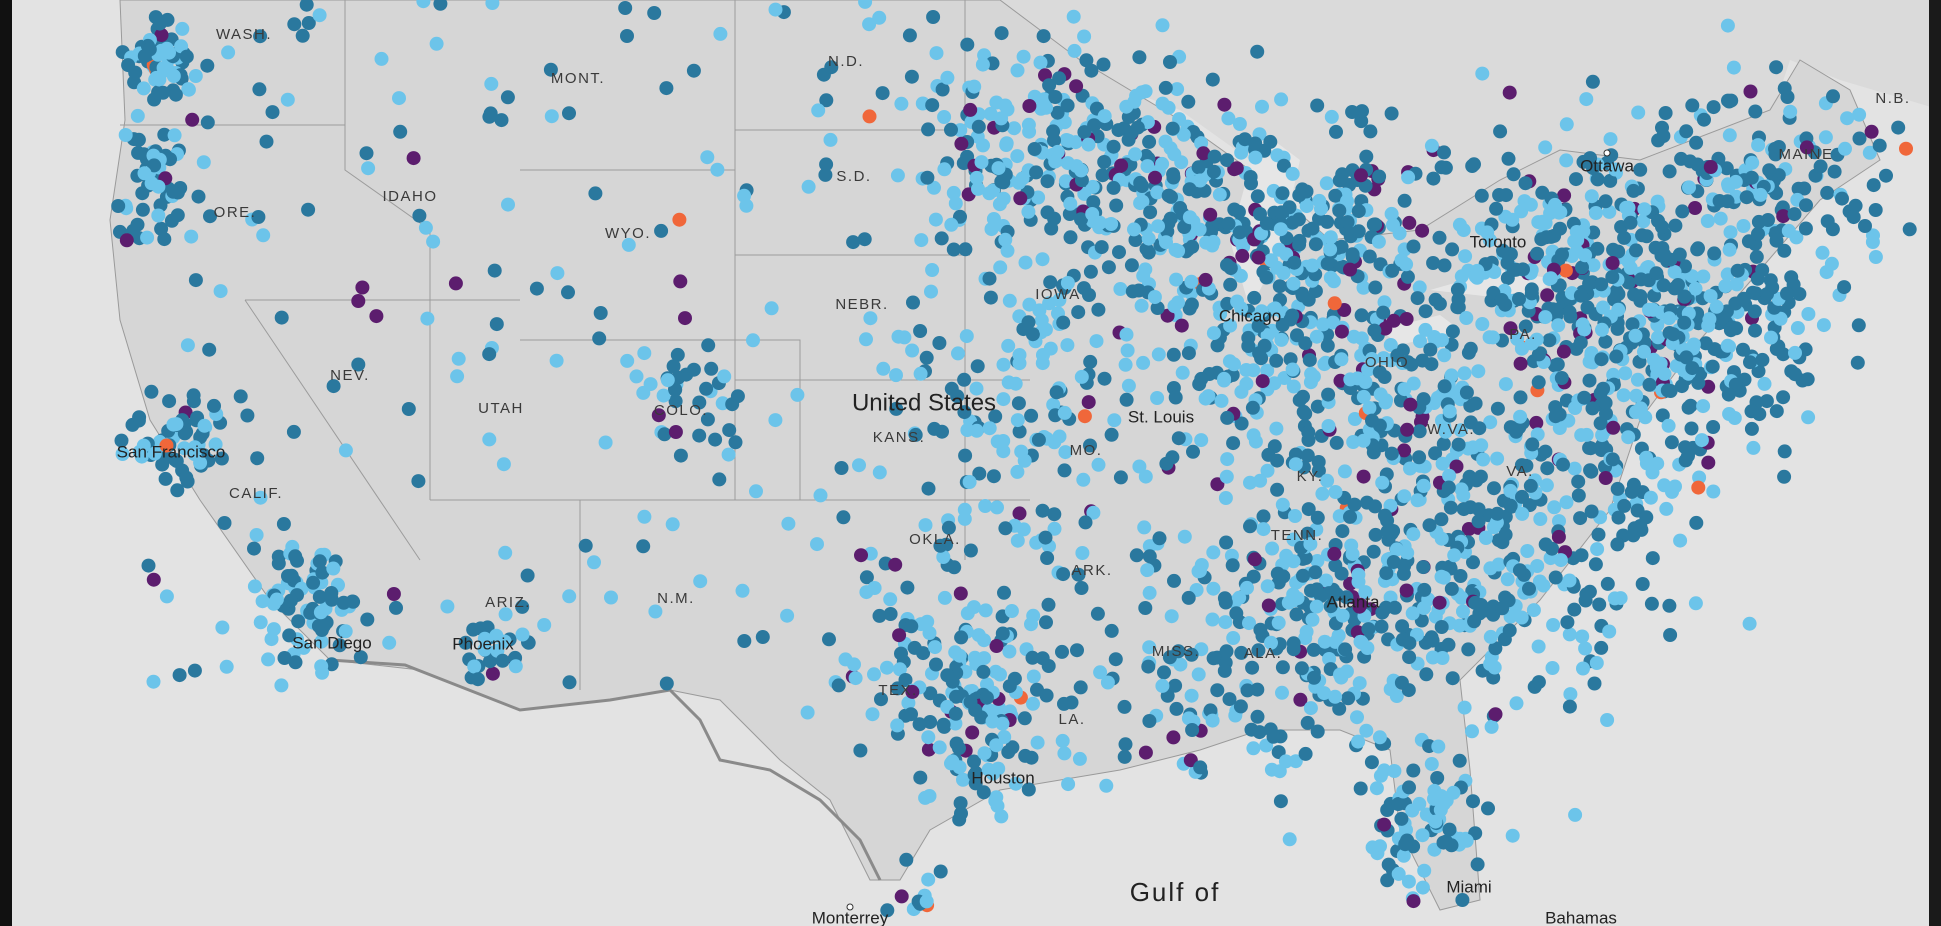 This screenshot has height=926, width=1941. What do you see at coordinates (578, 78) in the screenshot?
I see `state-label: MONT.` at bounding box center [578, 78].